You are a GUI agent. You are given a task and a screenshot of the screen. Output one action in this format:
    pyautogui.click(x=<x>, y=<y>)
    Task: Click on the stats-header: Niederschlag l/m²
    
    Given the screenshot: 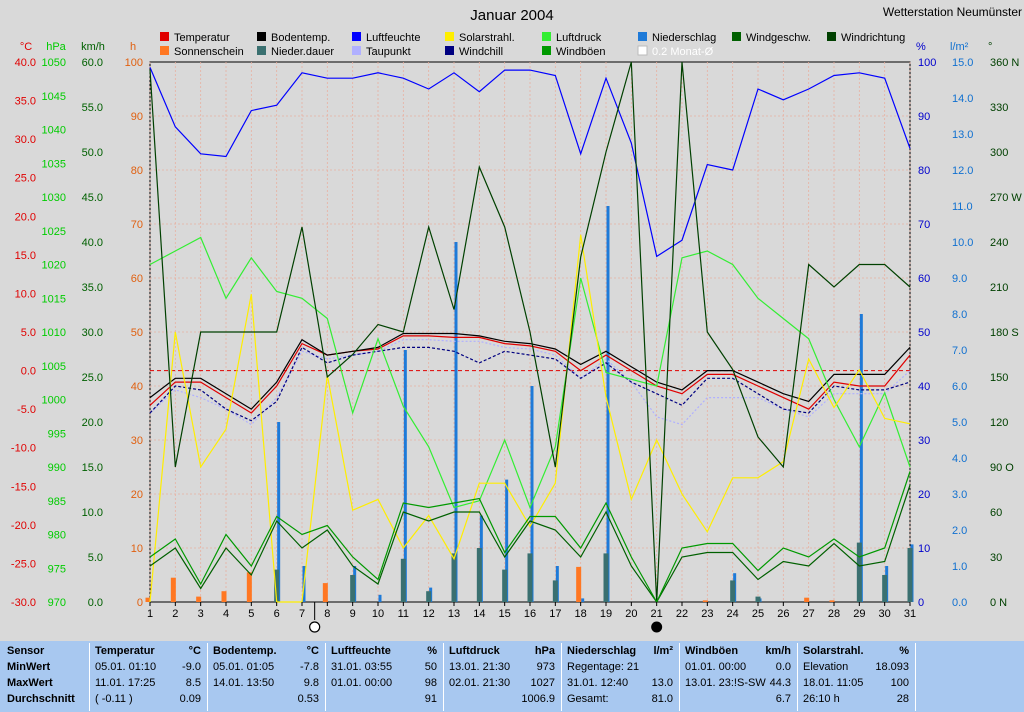 What is the action you would take?
    pyautogui.click(x=620, y=651)
    